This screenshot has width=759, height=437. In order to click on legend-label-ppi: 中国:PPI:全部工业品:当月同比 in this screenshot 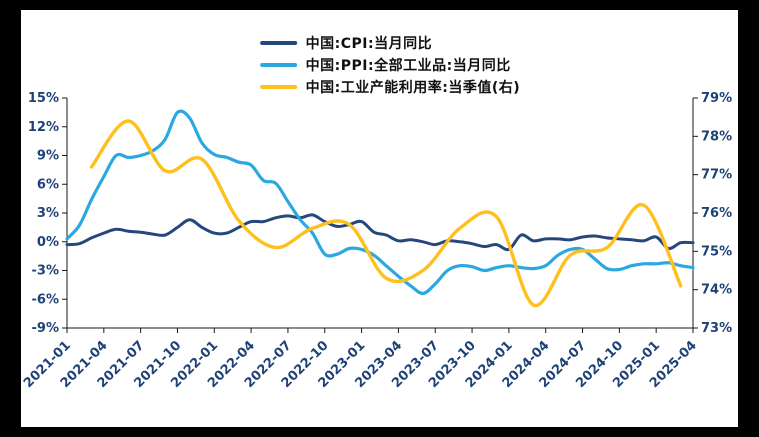, I will do `click(408, 65)`.